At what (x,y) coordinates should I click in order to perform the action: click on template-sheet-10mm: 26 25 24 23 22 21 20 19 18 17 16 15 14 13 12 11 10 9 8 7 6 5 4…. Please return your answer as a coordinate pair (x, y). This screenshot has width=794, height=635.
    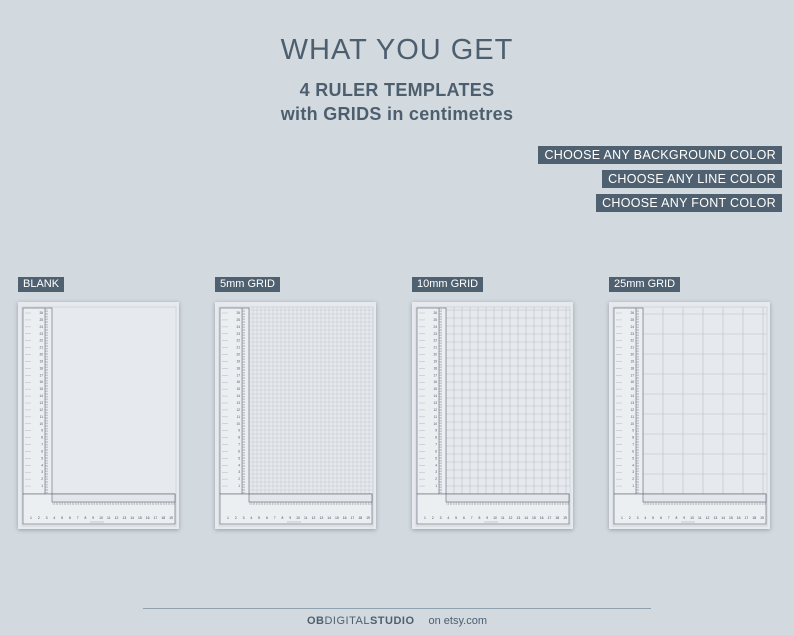
    Looking at the image, I should click on (492, 415).